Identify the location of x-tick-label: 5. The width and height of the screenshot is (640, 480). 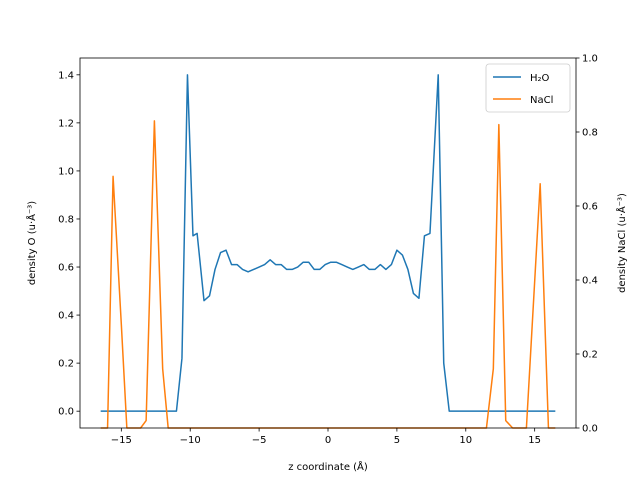
(397, 440).